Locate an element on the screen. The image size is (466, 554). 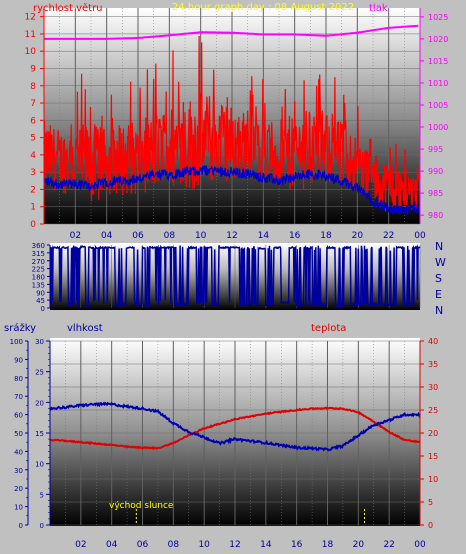
chart-title: 24 hour graph day : 08 August 2022 is located at coordinates (263, 7).